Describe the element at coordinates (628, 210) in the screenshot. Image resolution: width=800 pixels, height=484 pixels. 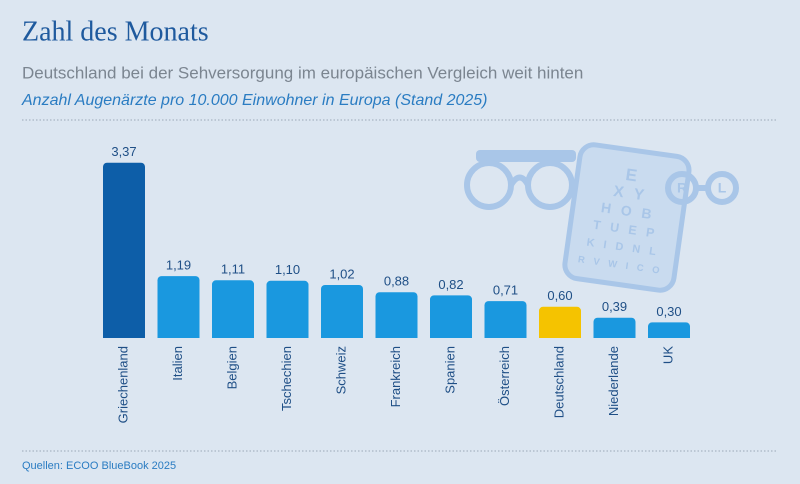
I see `eye-chart-row: H O B` at that location.